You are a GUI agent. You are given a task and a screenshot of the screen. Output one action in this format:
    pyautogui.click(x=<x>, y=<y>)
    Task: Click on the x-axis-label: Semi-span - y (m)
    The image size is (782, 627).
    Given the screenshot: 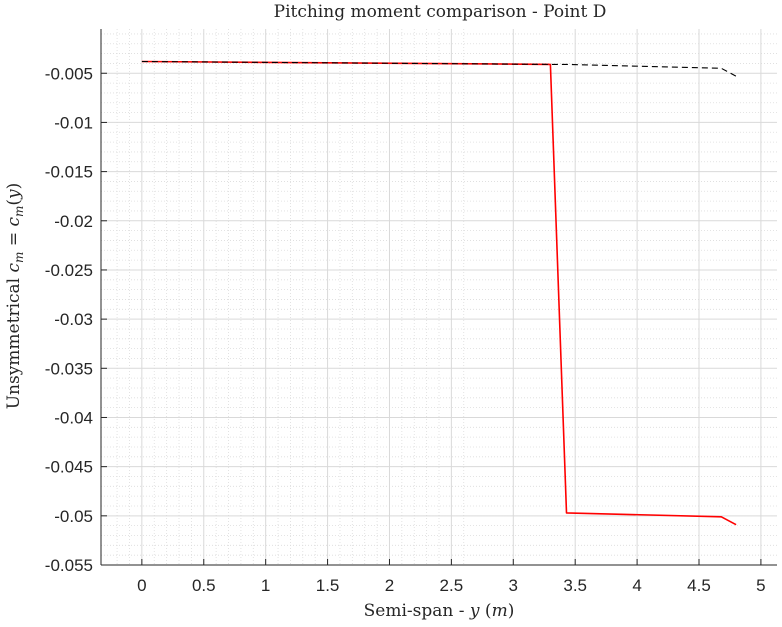 What is the action you would take?
    pyautogui.click(x=439, y=611)
    